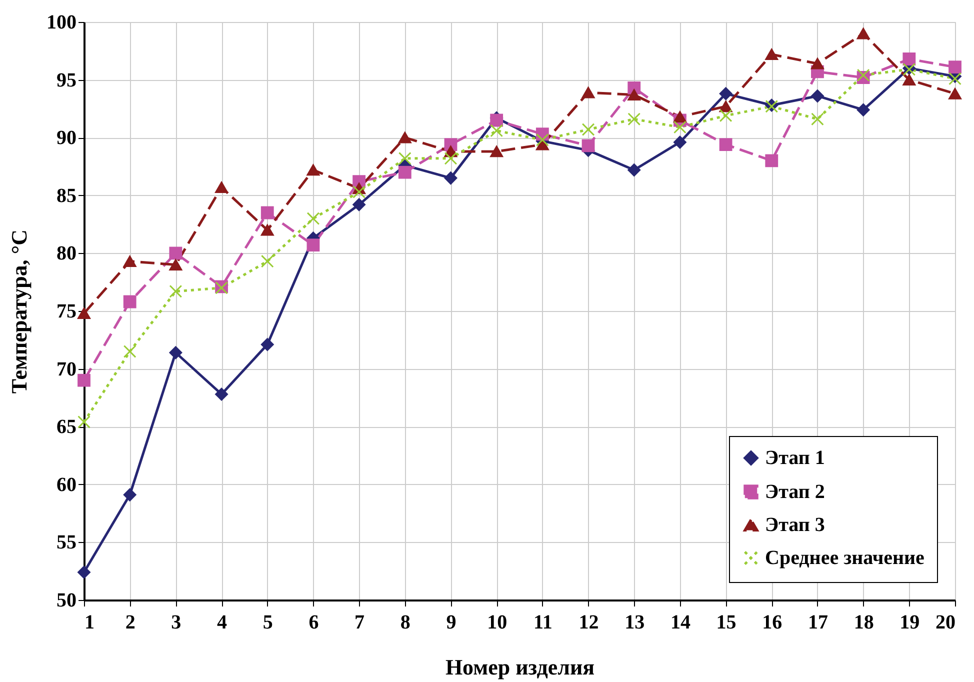 Image resolution: width=974 pixels, height=682 pixels. Describe the element at coordinates (66, 195) in the screenshot. I see `y-tick-label: 85` at that location.